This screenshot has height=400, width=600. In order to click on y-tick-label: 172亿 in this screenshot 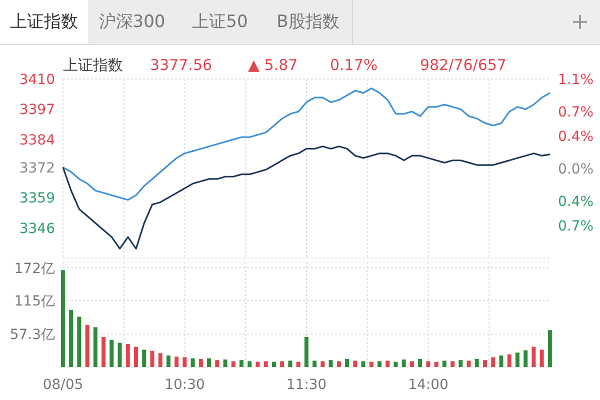, I will do `click(34, 268)`.